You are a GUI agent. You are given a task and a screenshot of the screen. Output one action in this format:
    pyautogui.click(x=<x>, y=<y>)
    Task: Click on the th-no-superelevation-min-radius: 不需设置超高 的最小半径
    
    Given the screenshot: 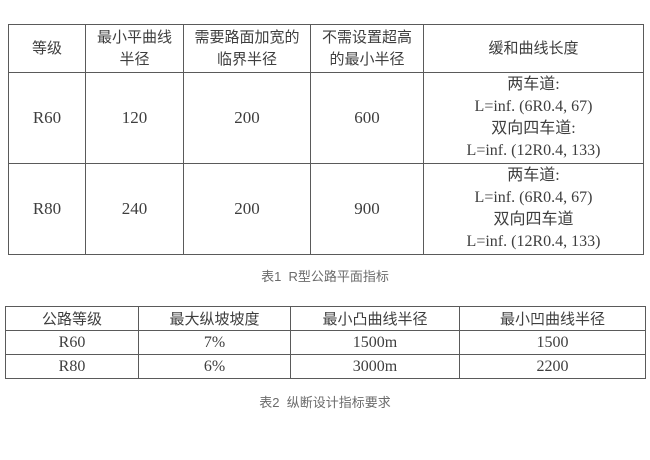 What is the action you would take?
    pyautogui.click(x=367, y=48)
    